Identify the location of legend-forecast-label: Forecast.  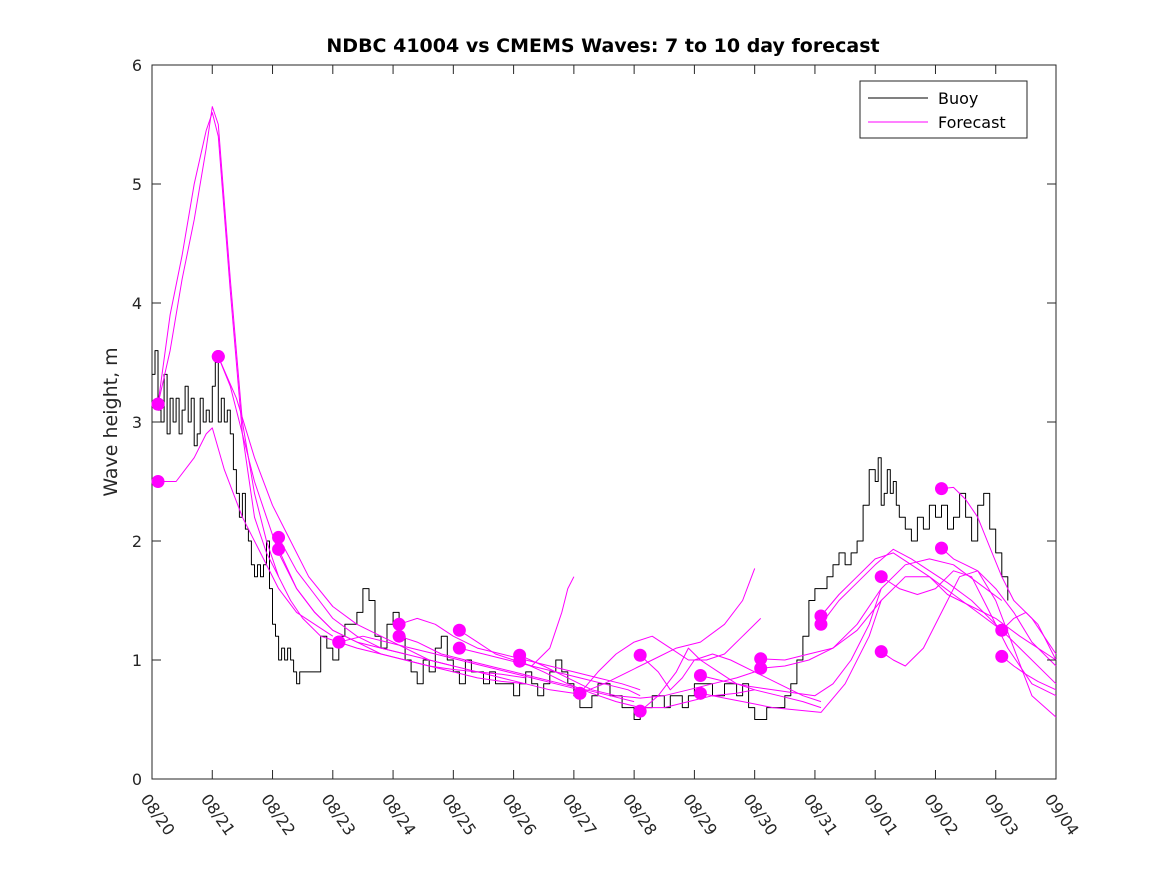
(972, 122).